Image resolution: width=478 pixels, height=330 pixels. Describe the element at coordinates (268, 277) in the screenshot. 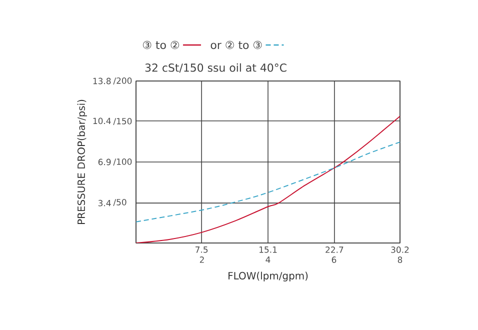

I see `x-axis-title: FLOW(lpm/gpm)` at that location.